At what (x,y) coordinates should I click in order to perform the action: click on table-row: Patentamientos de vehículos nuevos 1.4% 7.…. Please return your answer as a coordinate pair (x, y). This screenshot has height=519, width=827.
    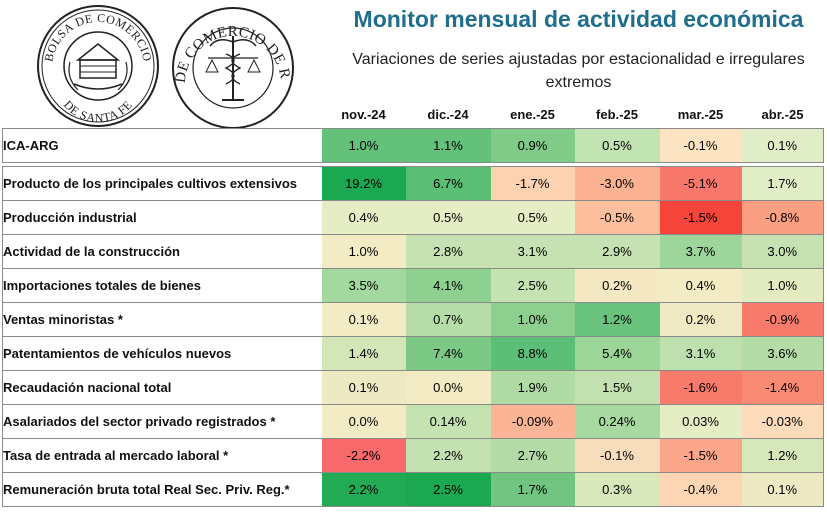
    Looking at the image, I should click on (413, 353).